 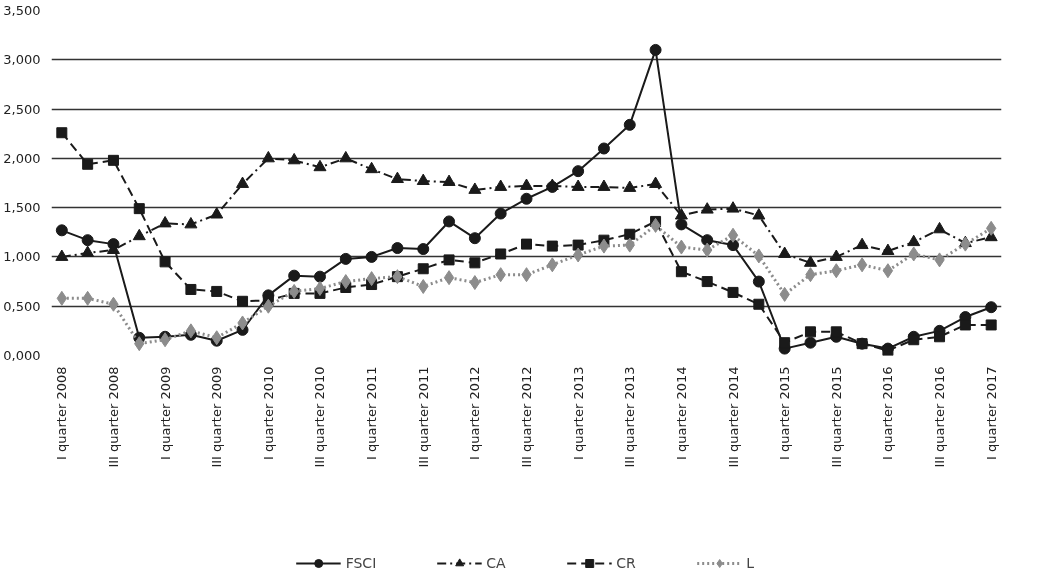 What do you see at coordinates (22, 10) in the screenshot?
I see `y-tick-label: 3,500` at bounding box center [22, 10].